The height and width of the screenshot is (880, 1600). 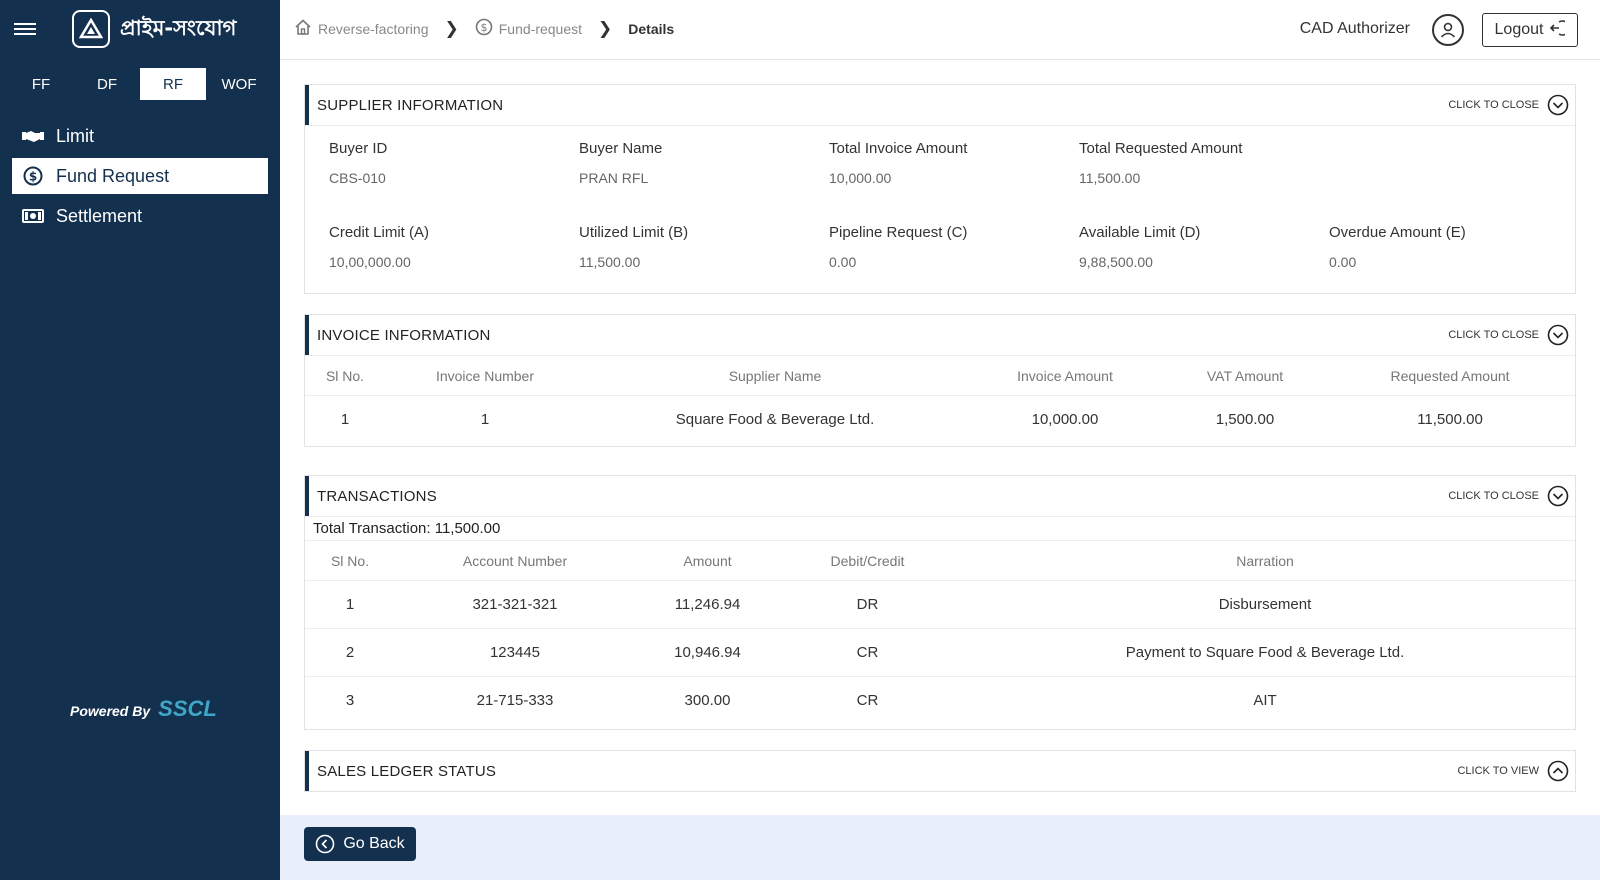 I want to click on field-value: 10,000.00, so click(x=860, y=178).